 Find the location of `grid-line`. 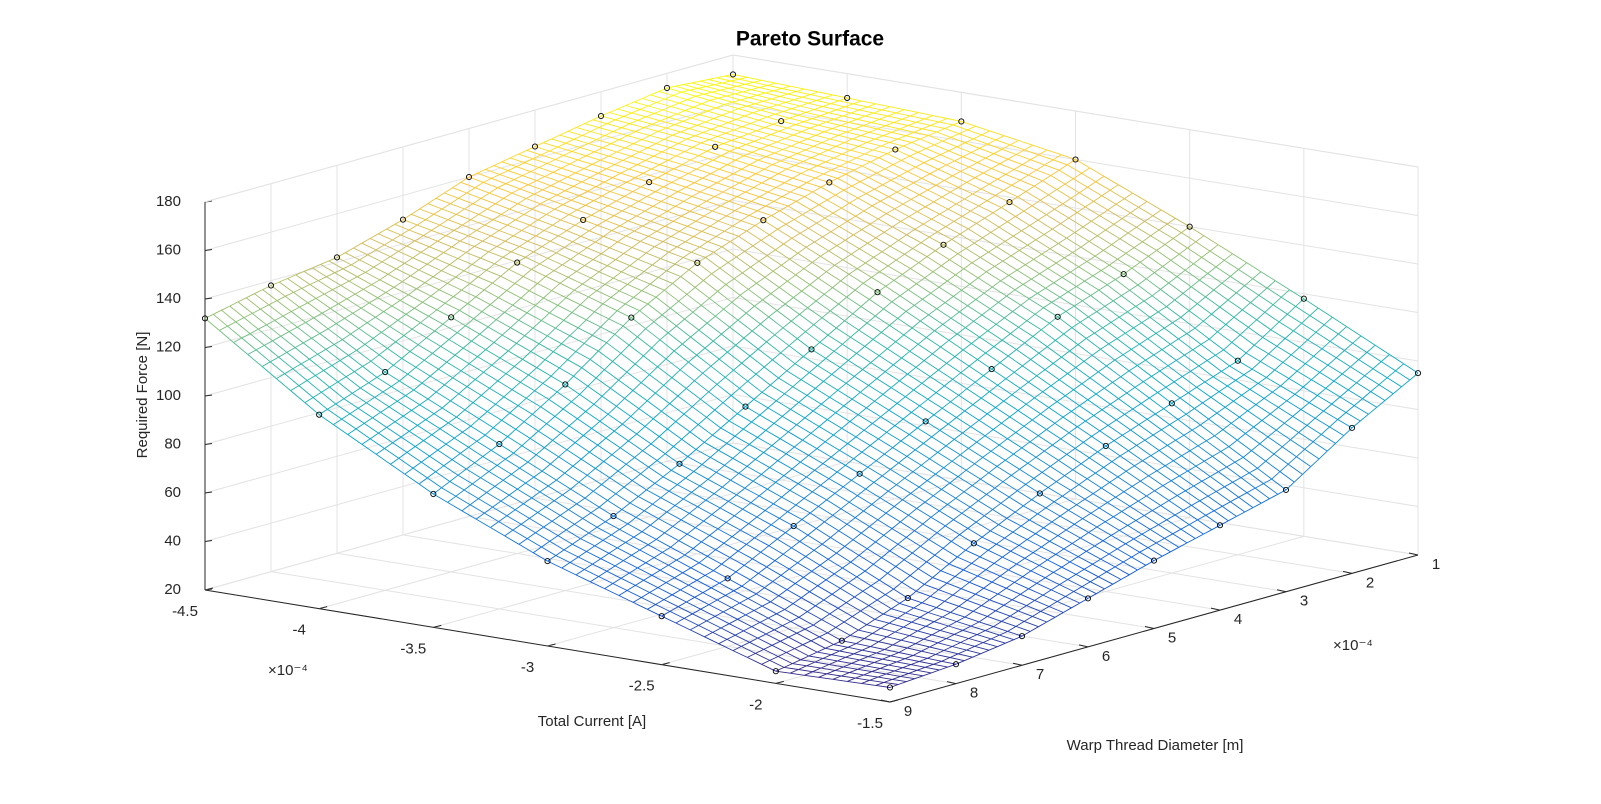

grid-line is located at coordinates (613, 628).